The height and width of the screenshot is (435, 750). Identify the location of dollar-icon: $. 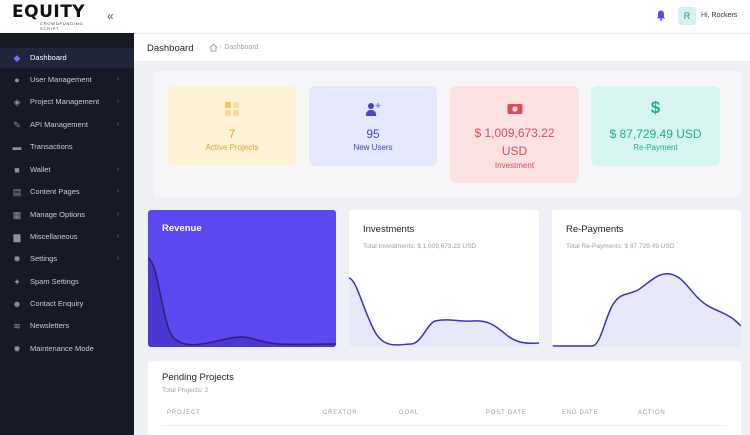
(655, 107).